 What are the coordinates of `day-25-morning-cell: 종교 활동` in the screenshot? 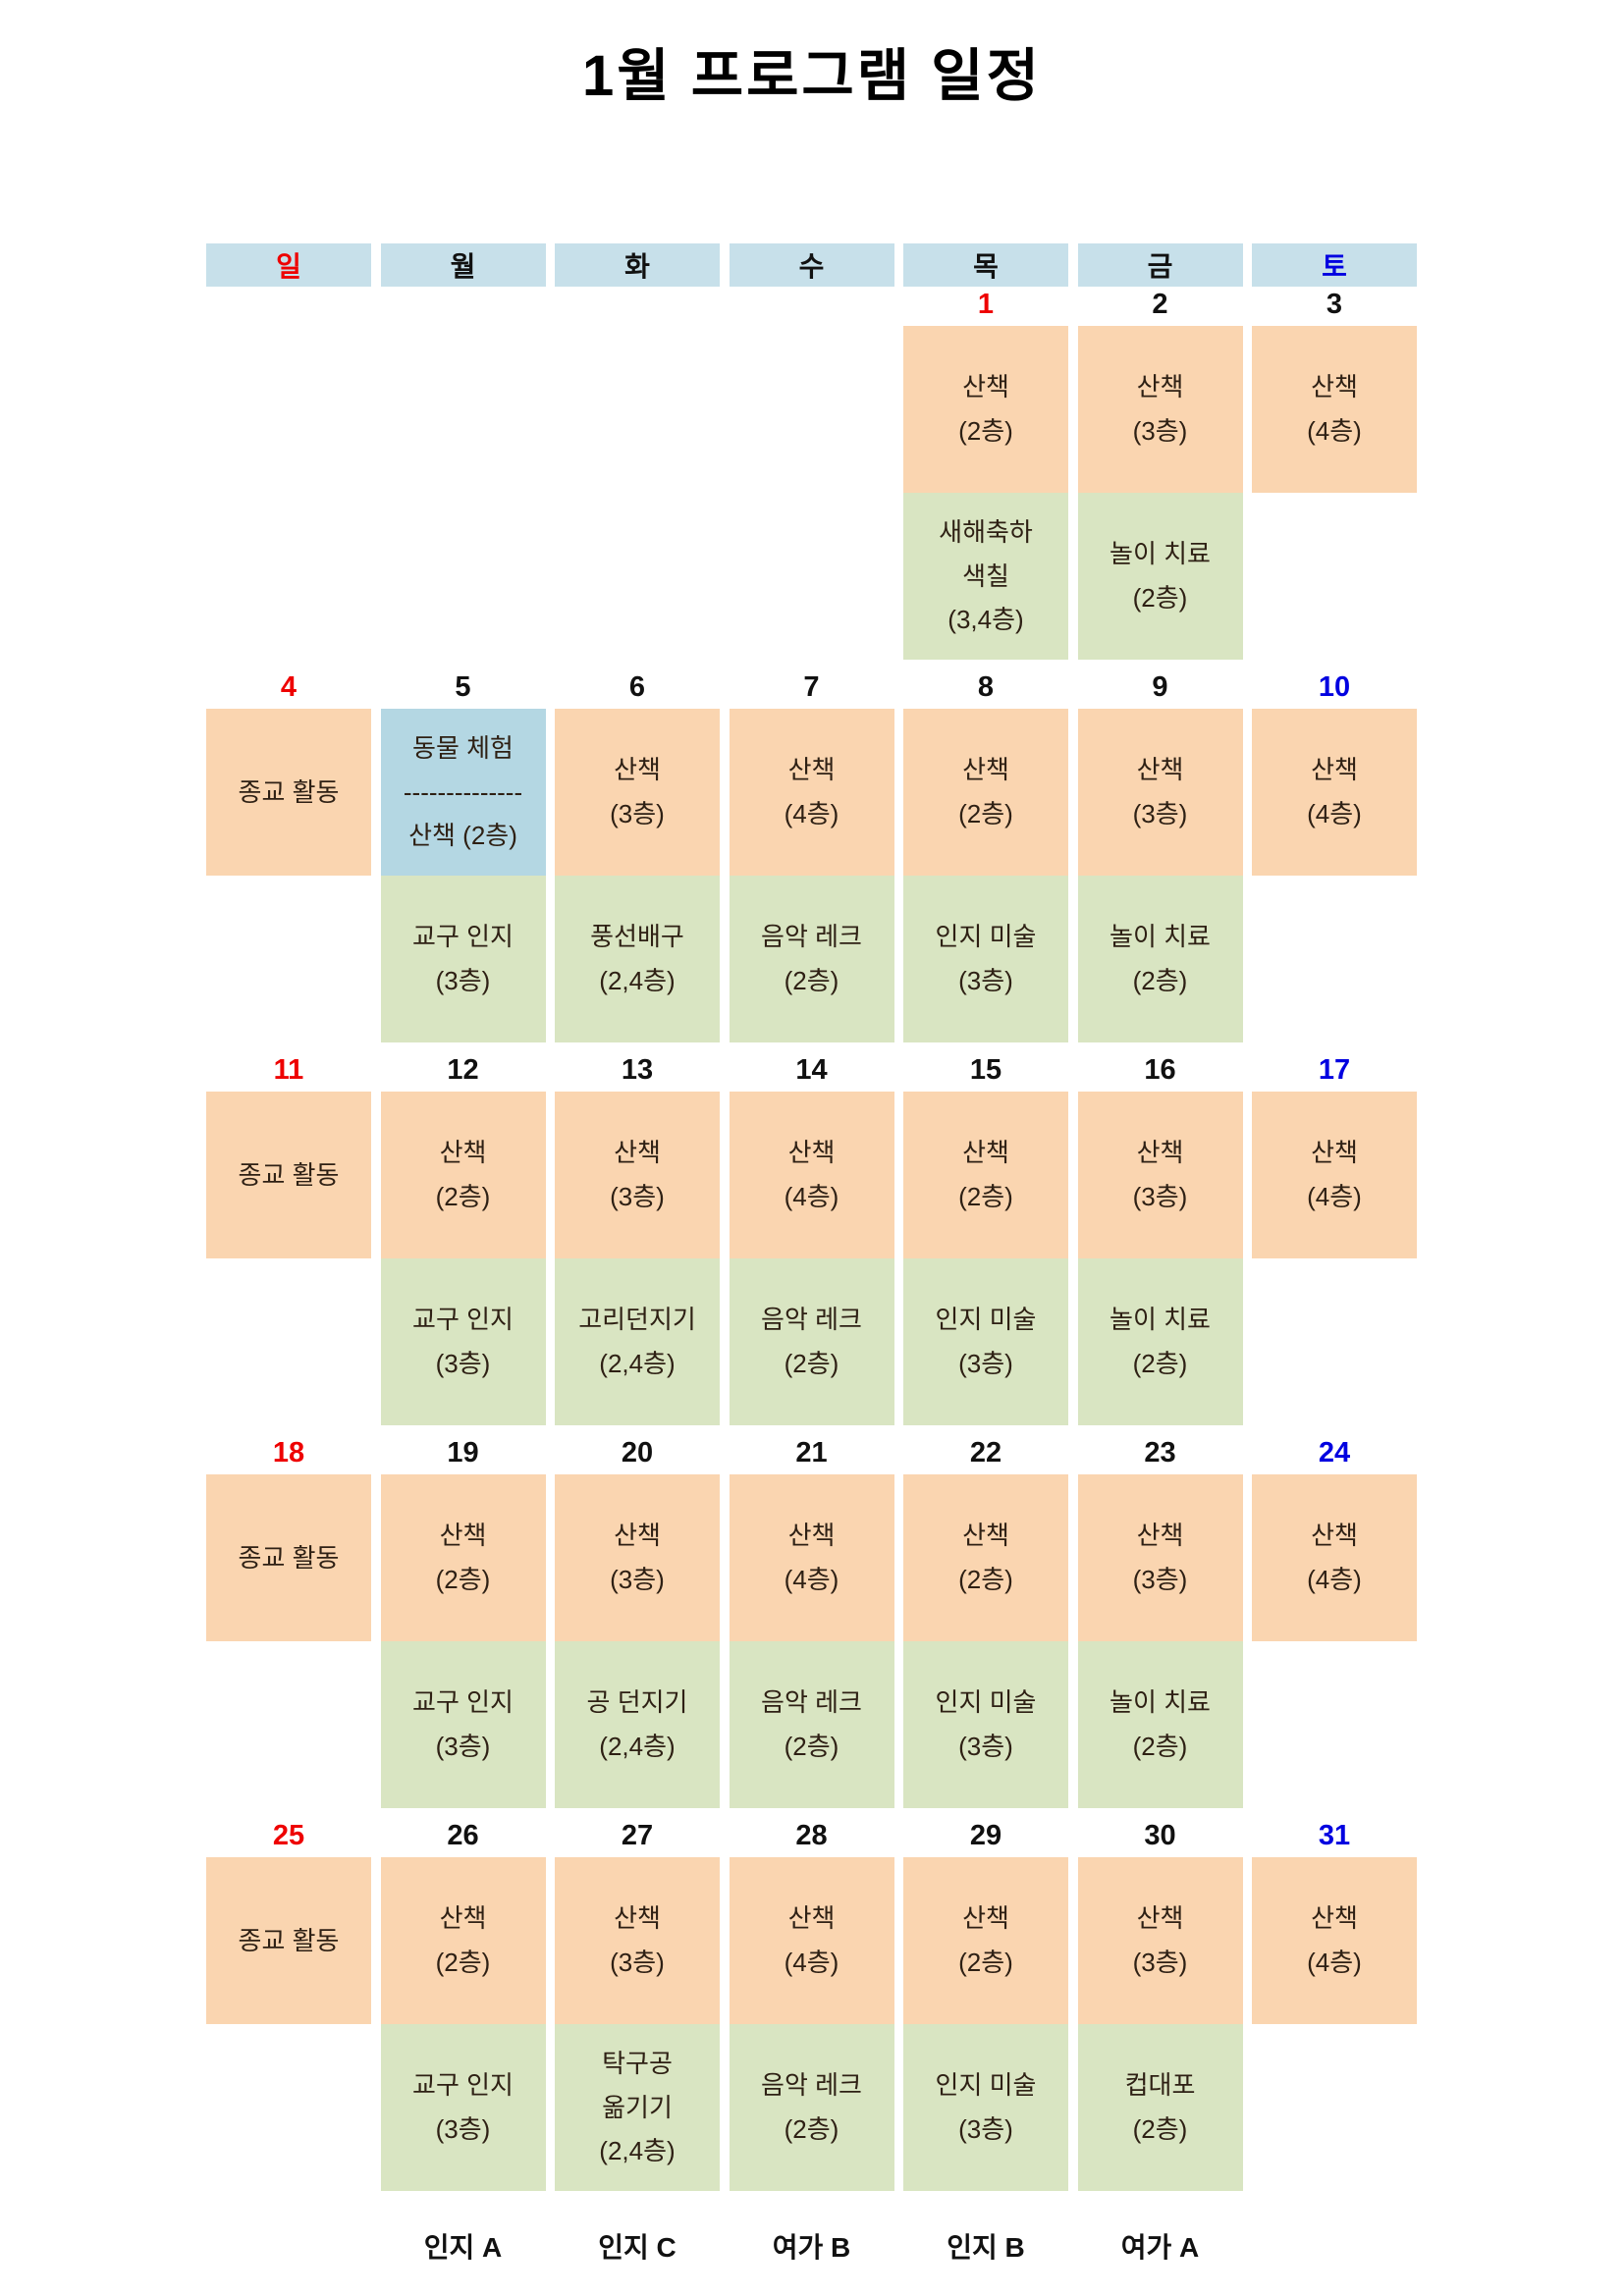 It's located at (288, 1940).